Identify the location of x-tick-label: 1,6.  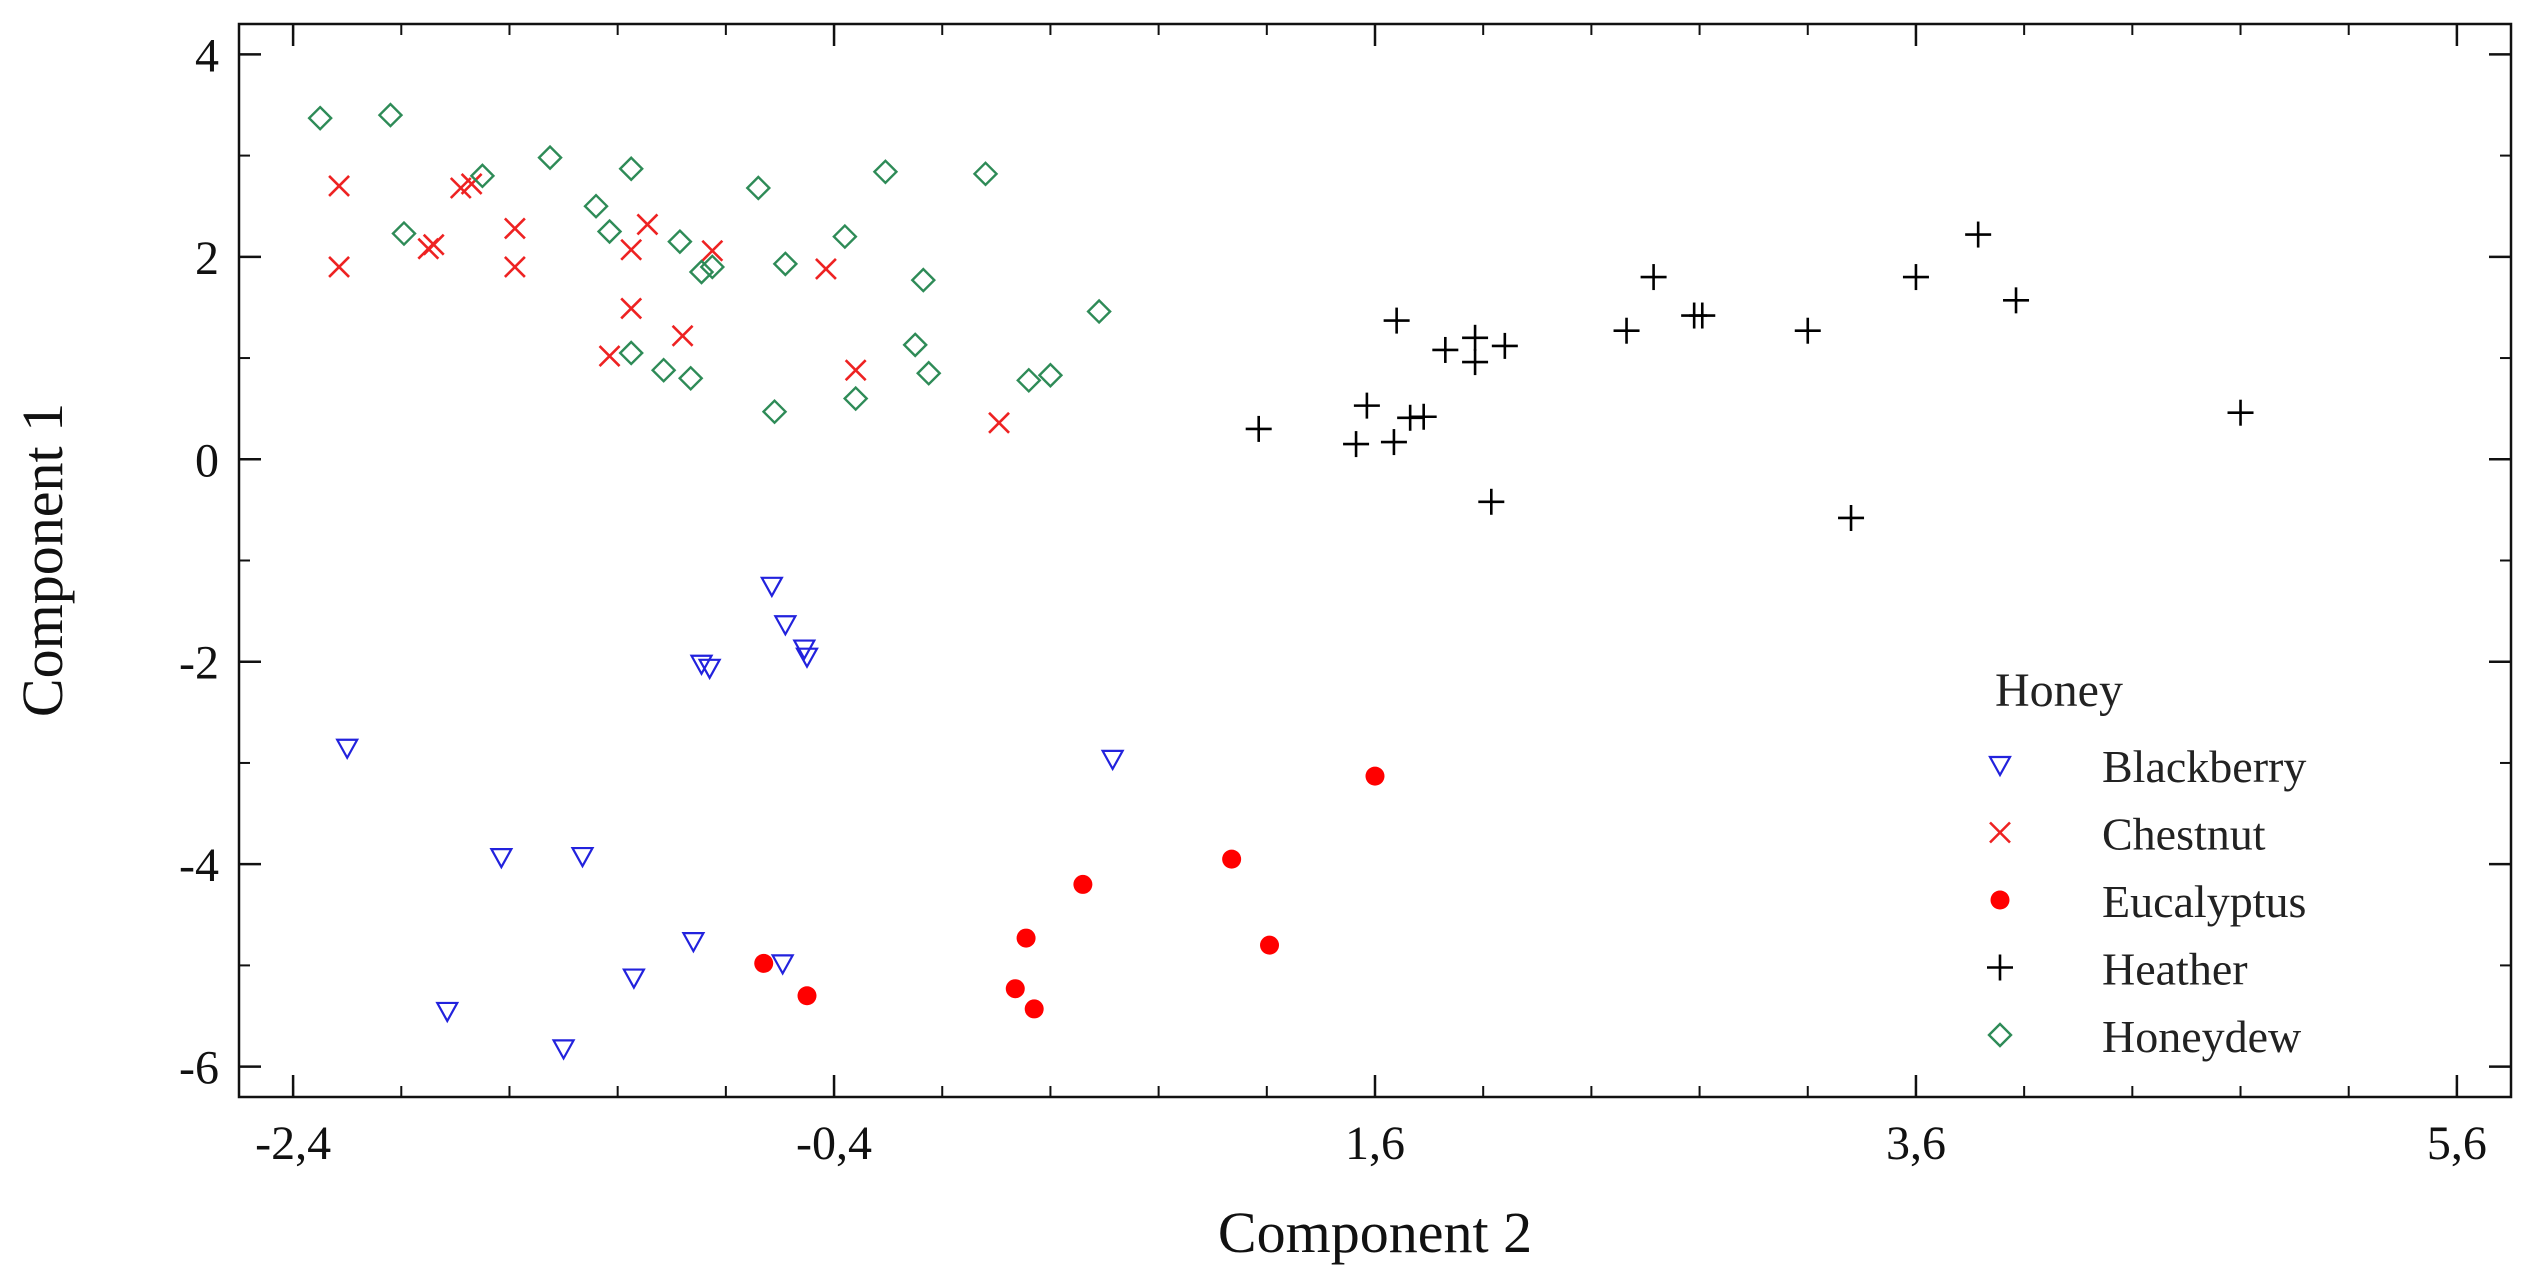
(1375, 1143).